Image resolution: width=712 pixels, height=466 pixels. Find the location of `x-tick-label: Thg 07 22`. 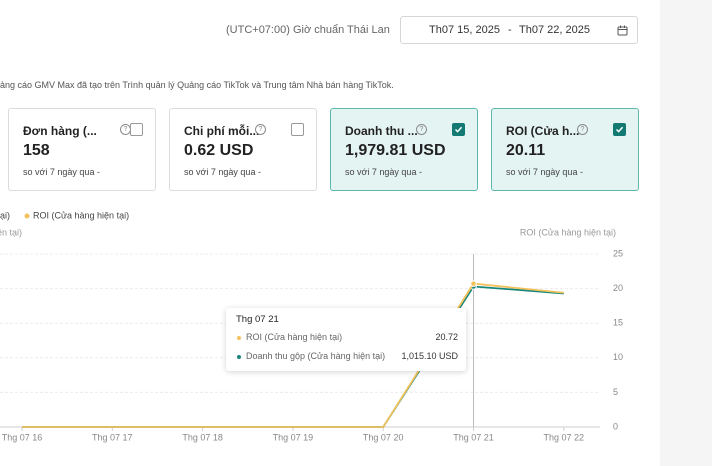

x-tick-label: Thg 07 22 is located at coordinates (564, 437).